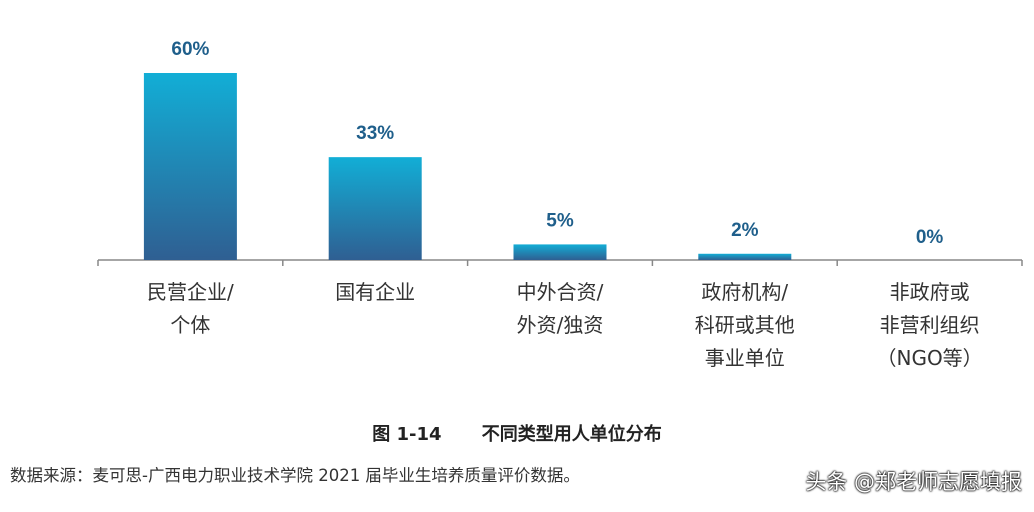 The height and width of the screenshot is (512, 1034). Describe the element at coordinates (745, 230) in the screenshot. I see `bar-value-label: 2%` at that location.